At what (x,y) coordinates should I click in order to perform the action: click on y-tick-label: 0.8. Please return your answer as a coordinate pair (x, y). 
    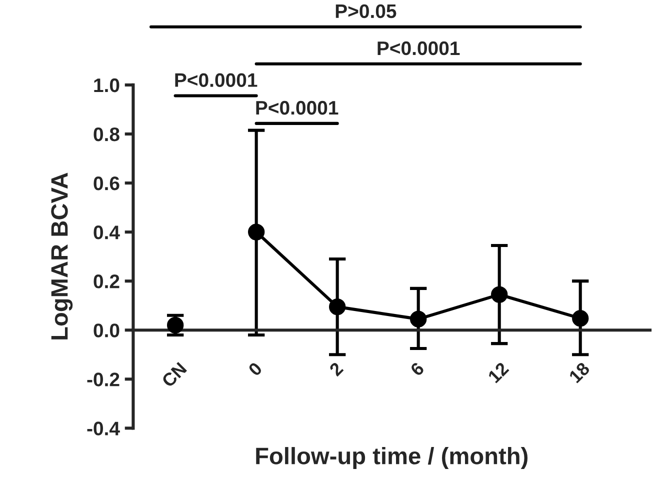
    Looking at the image, I should click on (107, 134).